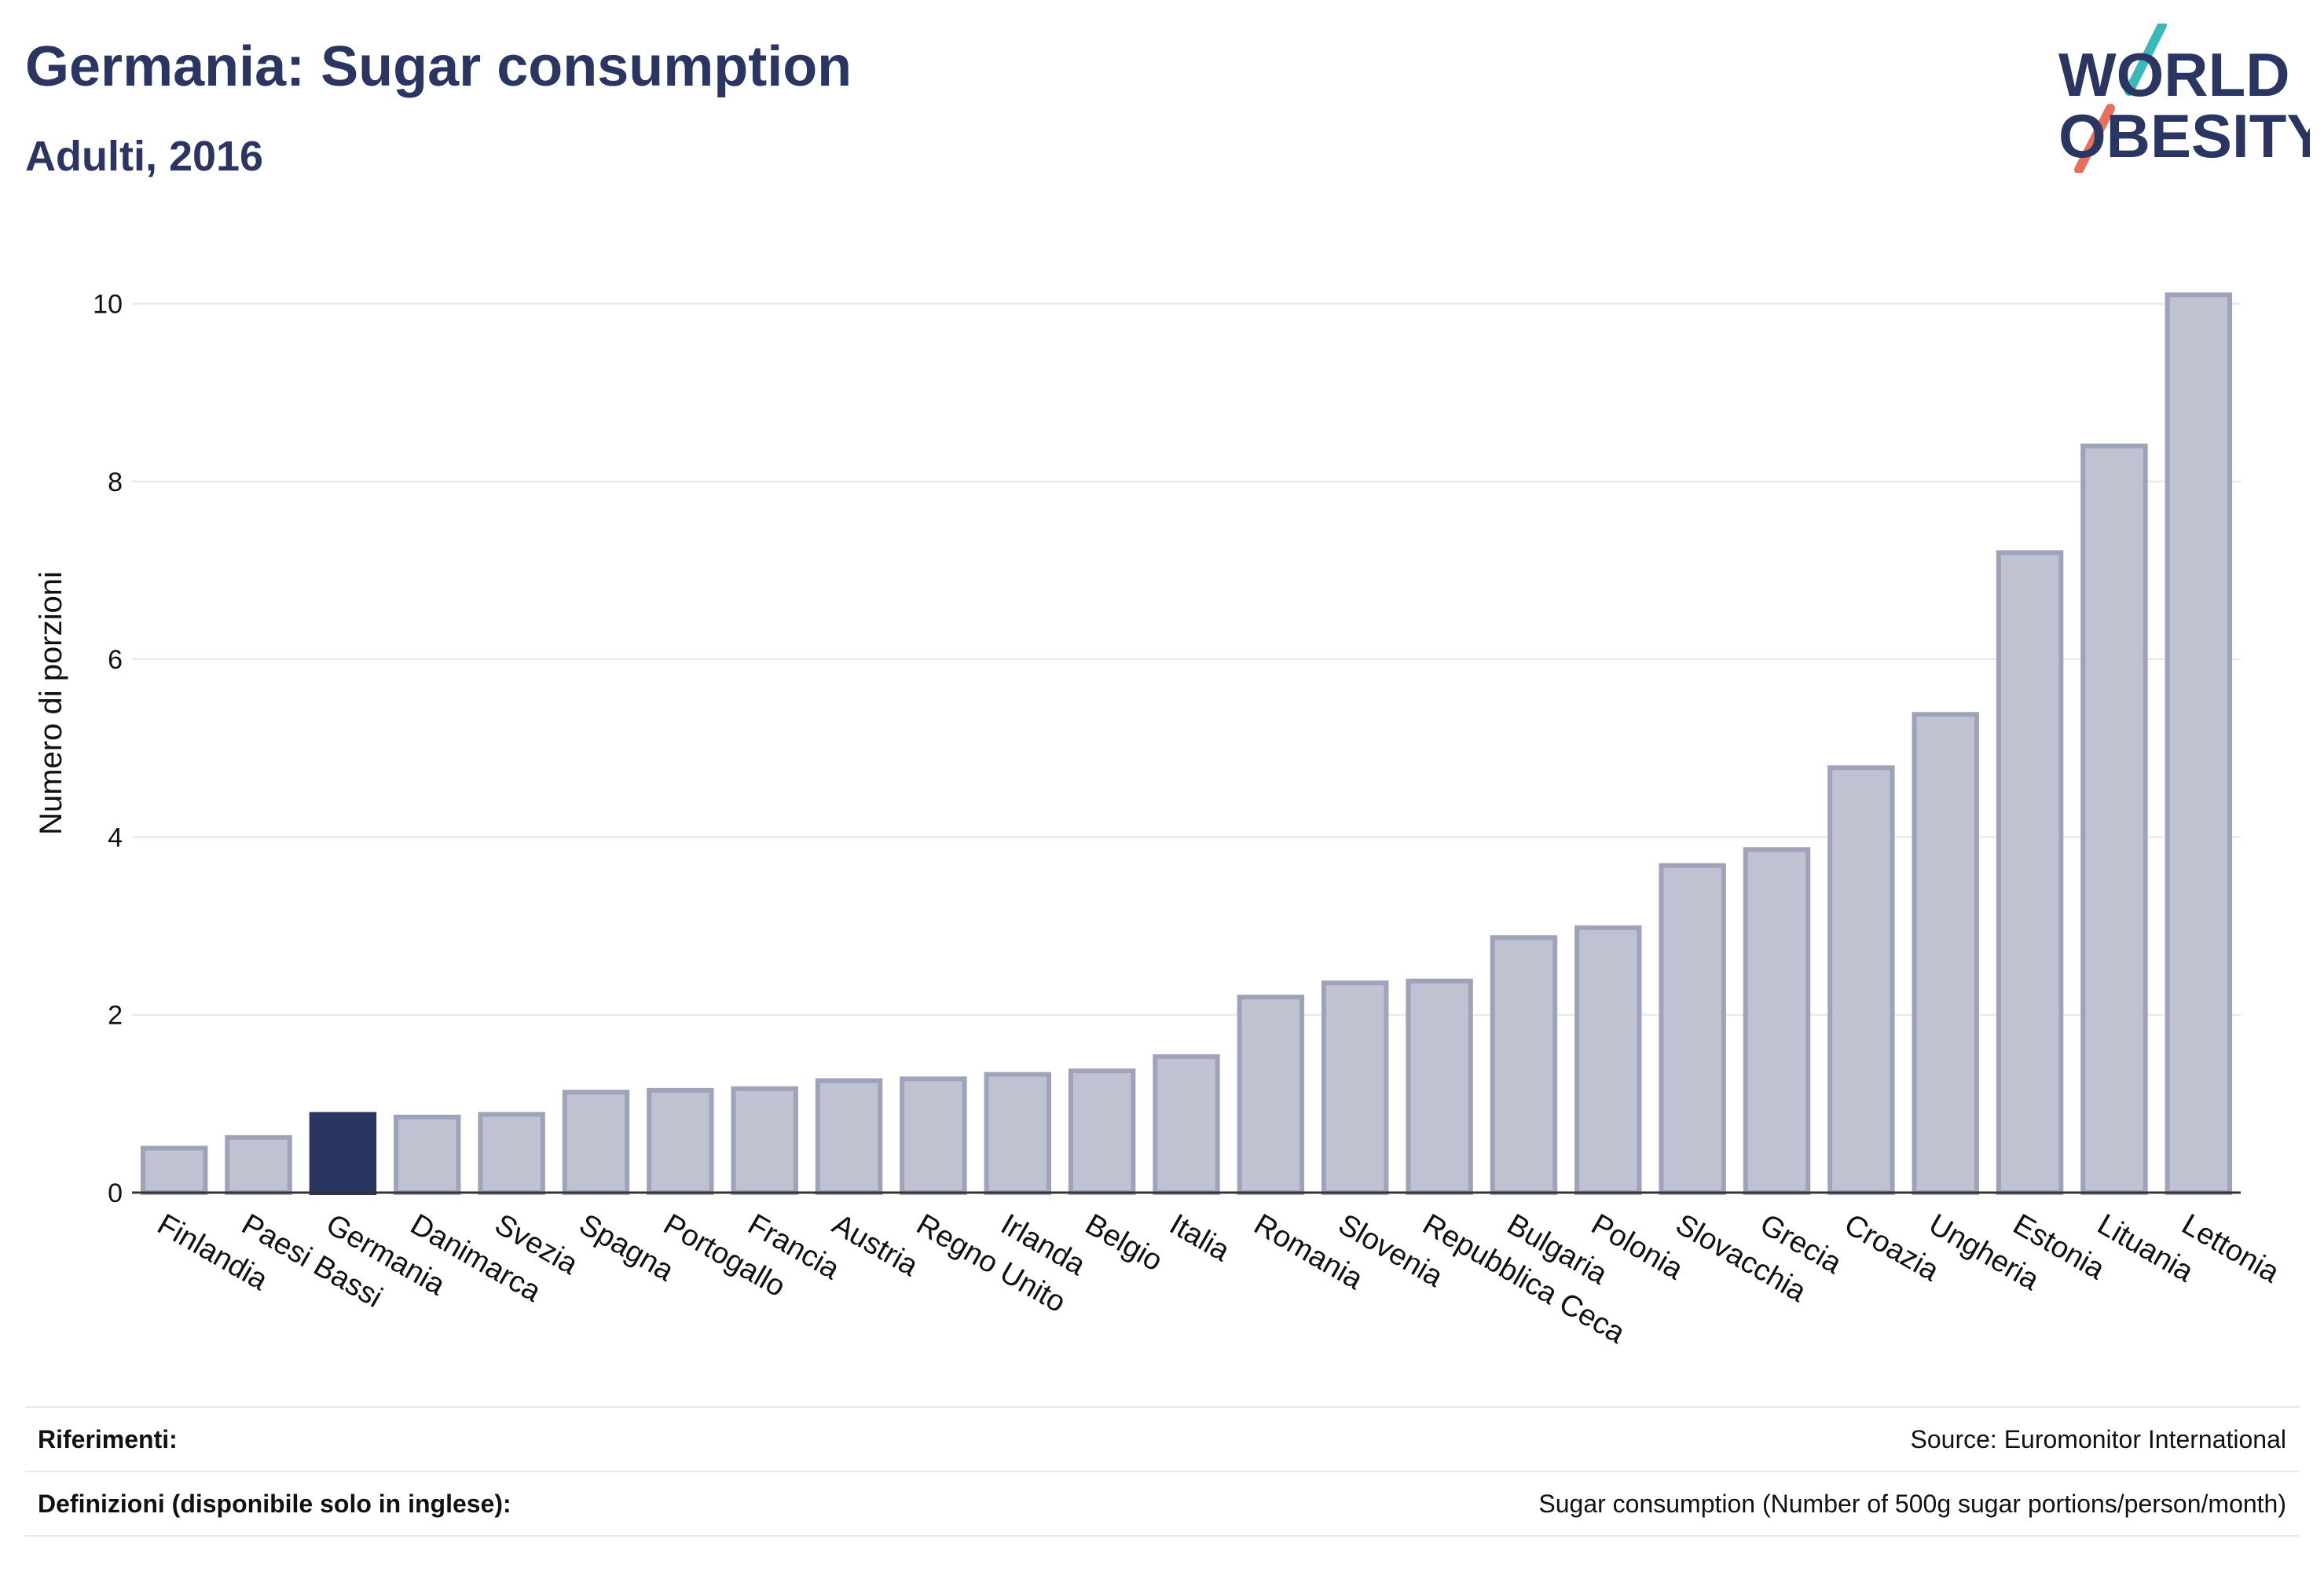 The width and height of the screenshot is (2324, 1576). I want to click on y-tick-label: 2, so click(115, 1016).